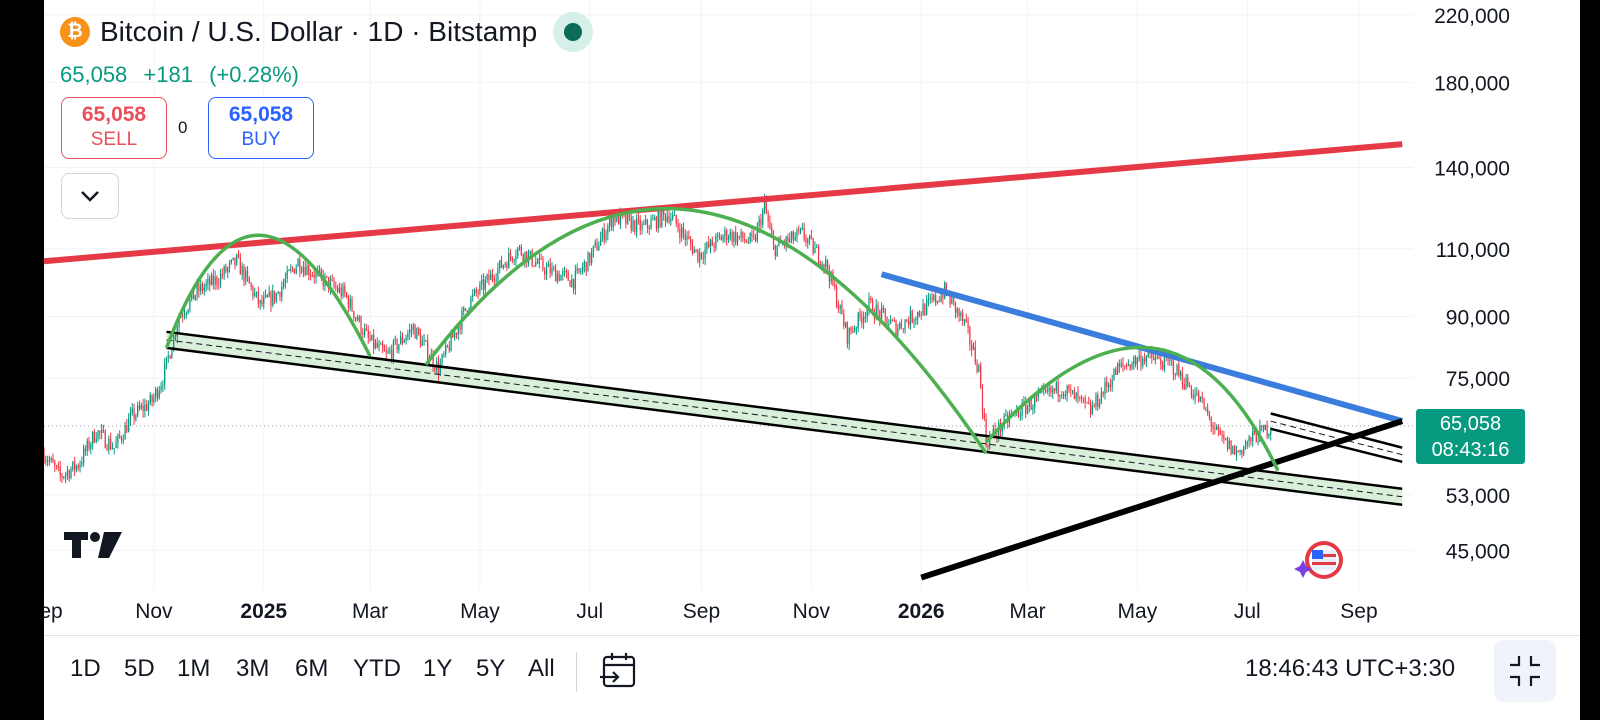 The width and height of the screenshot is (1600, 721). What do you see at coordinates (261, 139) in the screenshot?
I see `buy-label: BUY` at bounding box center [261, 139].